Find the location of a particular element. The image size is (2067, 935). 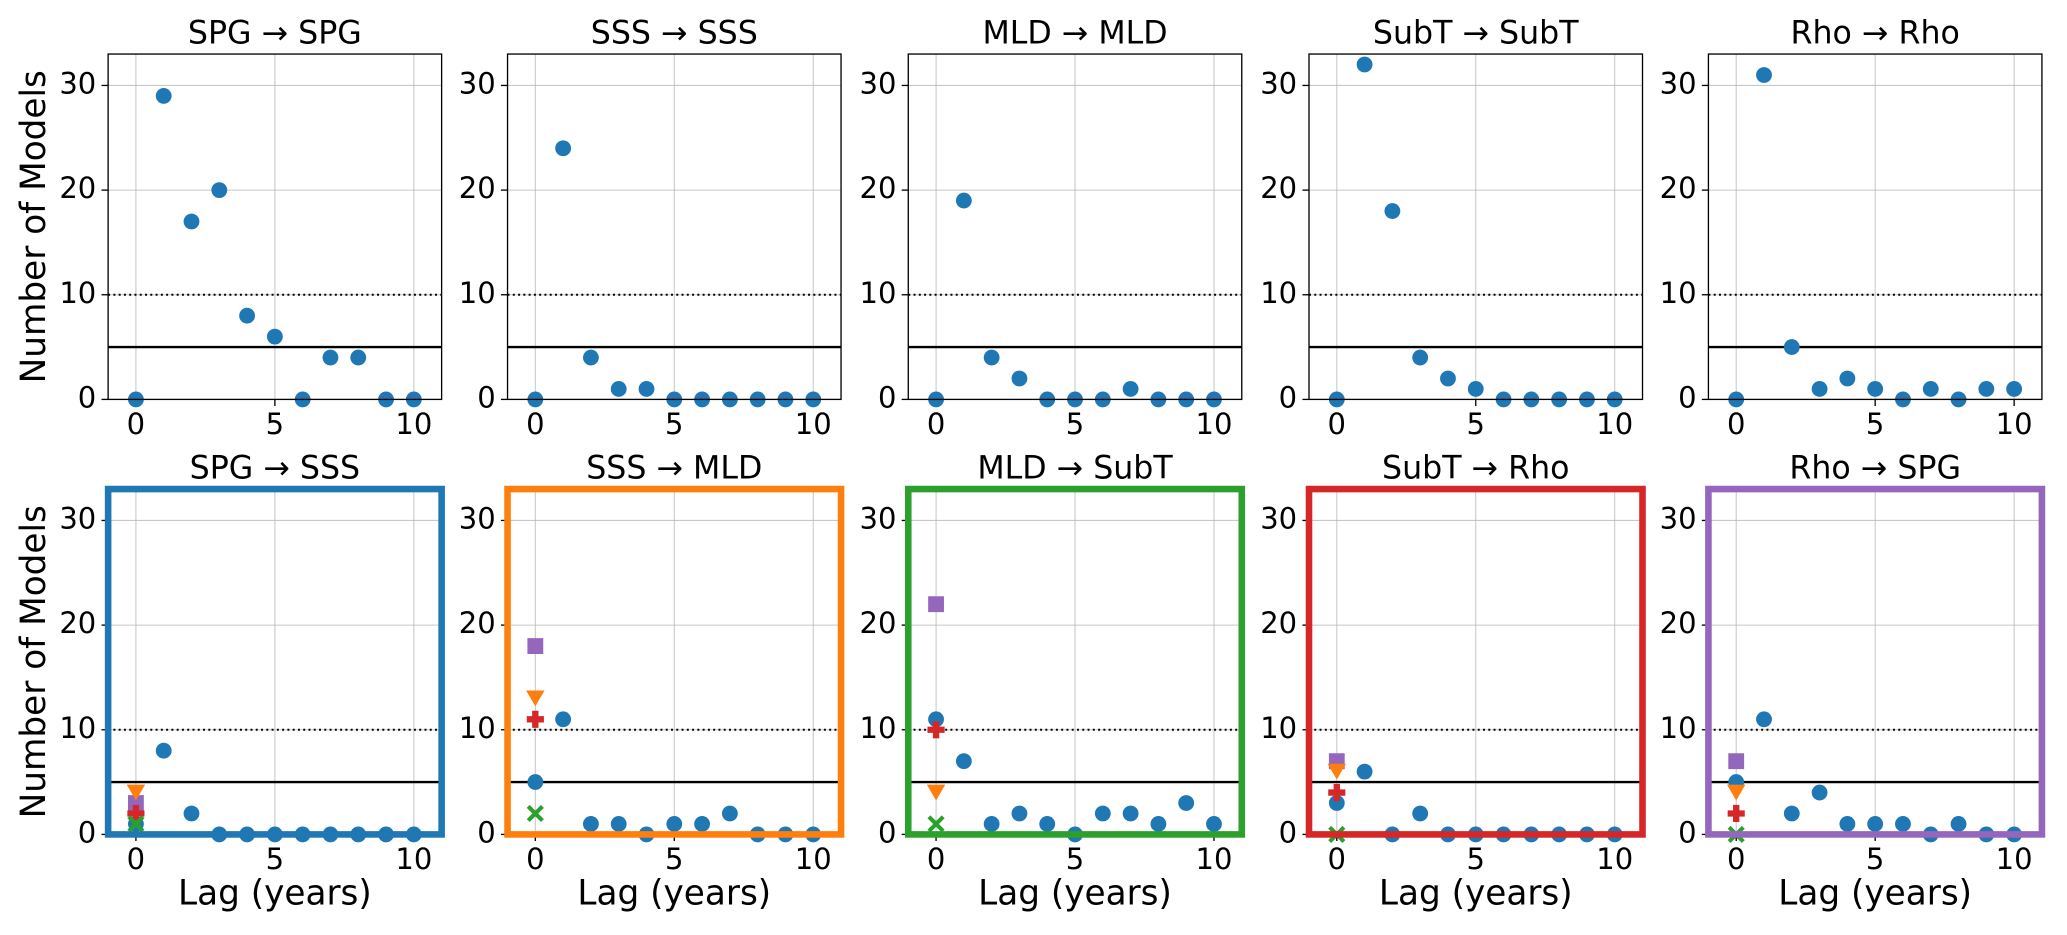

chart-title: MLD → MLD is located at coordinates (1074, 33).